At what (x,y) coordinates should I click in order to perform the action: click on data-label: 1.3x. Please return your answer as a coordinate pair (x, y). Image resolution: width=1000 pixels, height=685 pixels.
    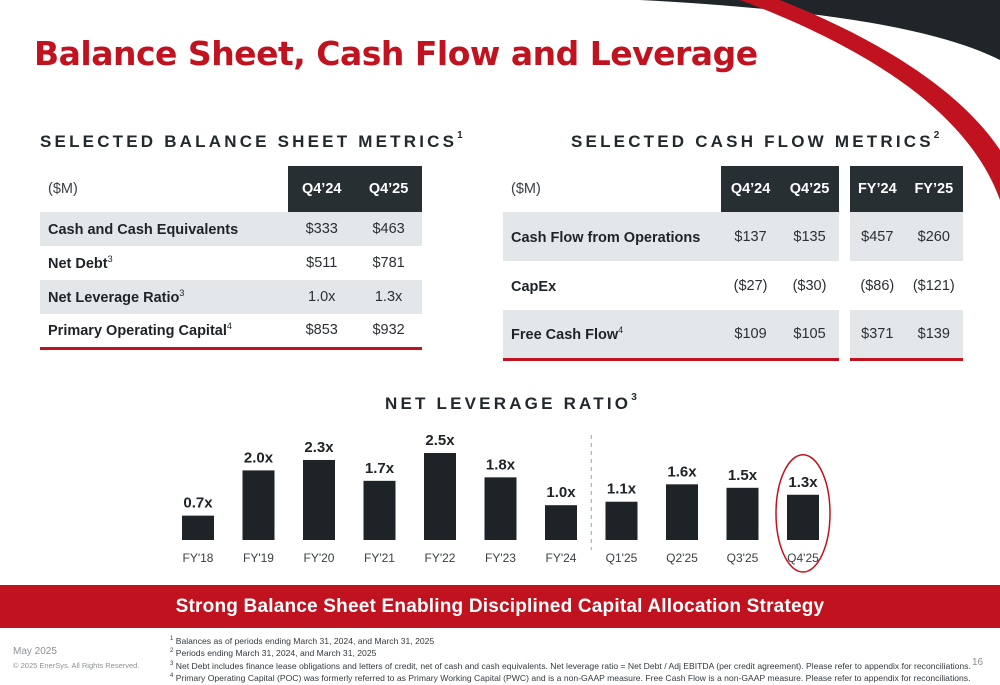
    Looking at the image, I should click on (803, 482).